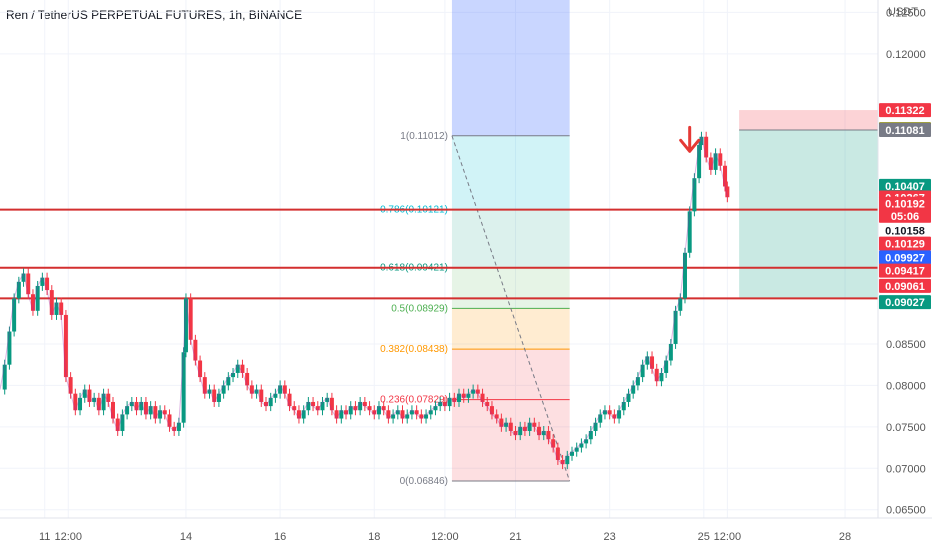  I want to click on fib-trendline, so click(511, 308).